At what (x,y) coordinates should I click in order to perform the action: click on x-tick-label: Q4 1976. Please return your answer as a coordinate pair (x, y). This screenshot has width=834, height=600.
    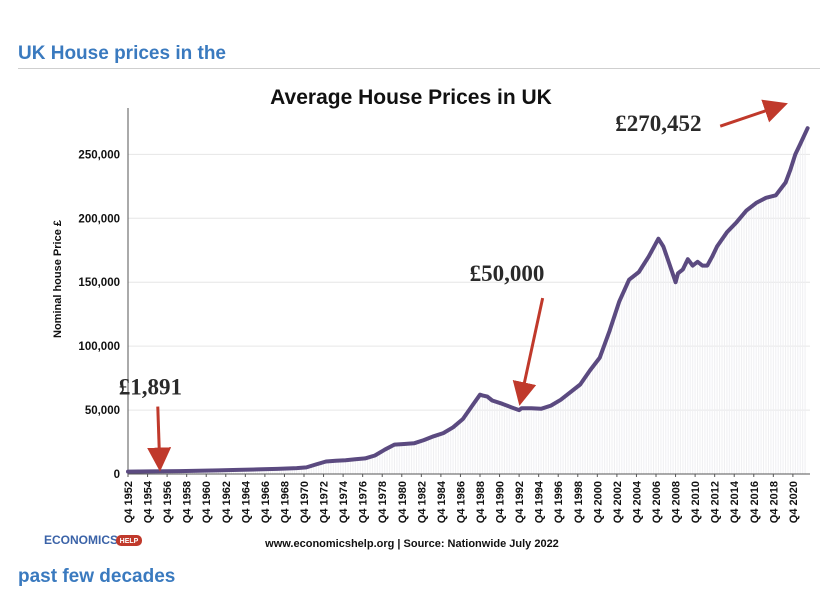
    Looking at the image, I should click on (364, 502).